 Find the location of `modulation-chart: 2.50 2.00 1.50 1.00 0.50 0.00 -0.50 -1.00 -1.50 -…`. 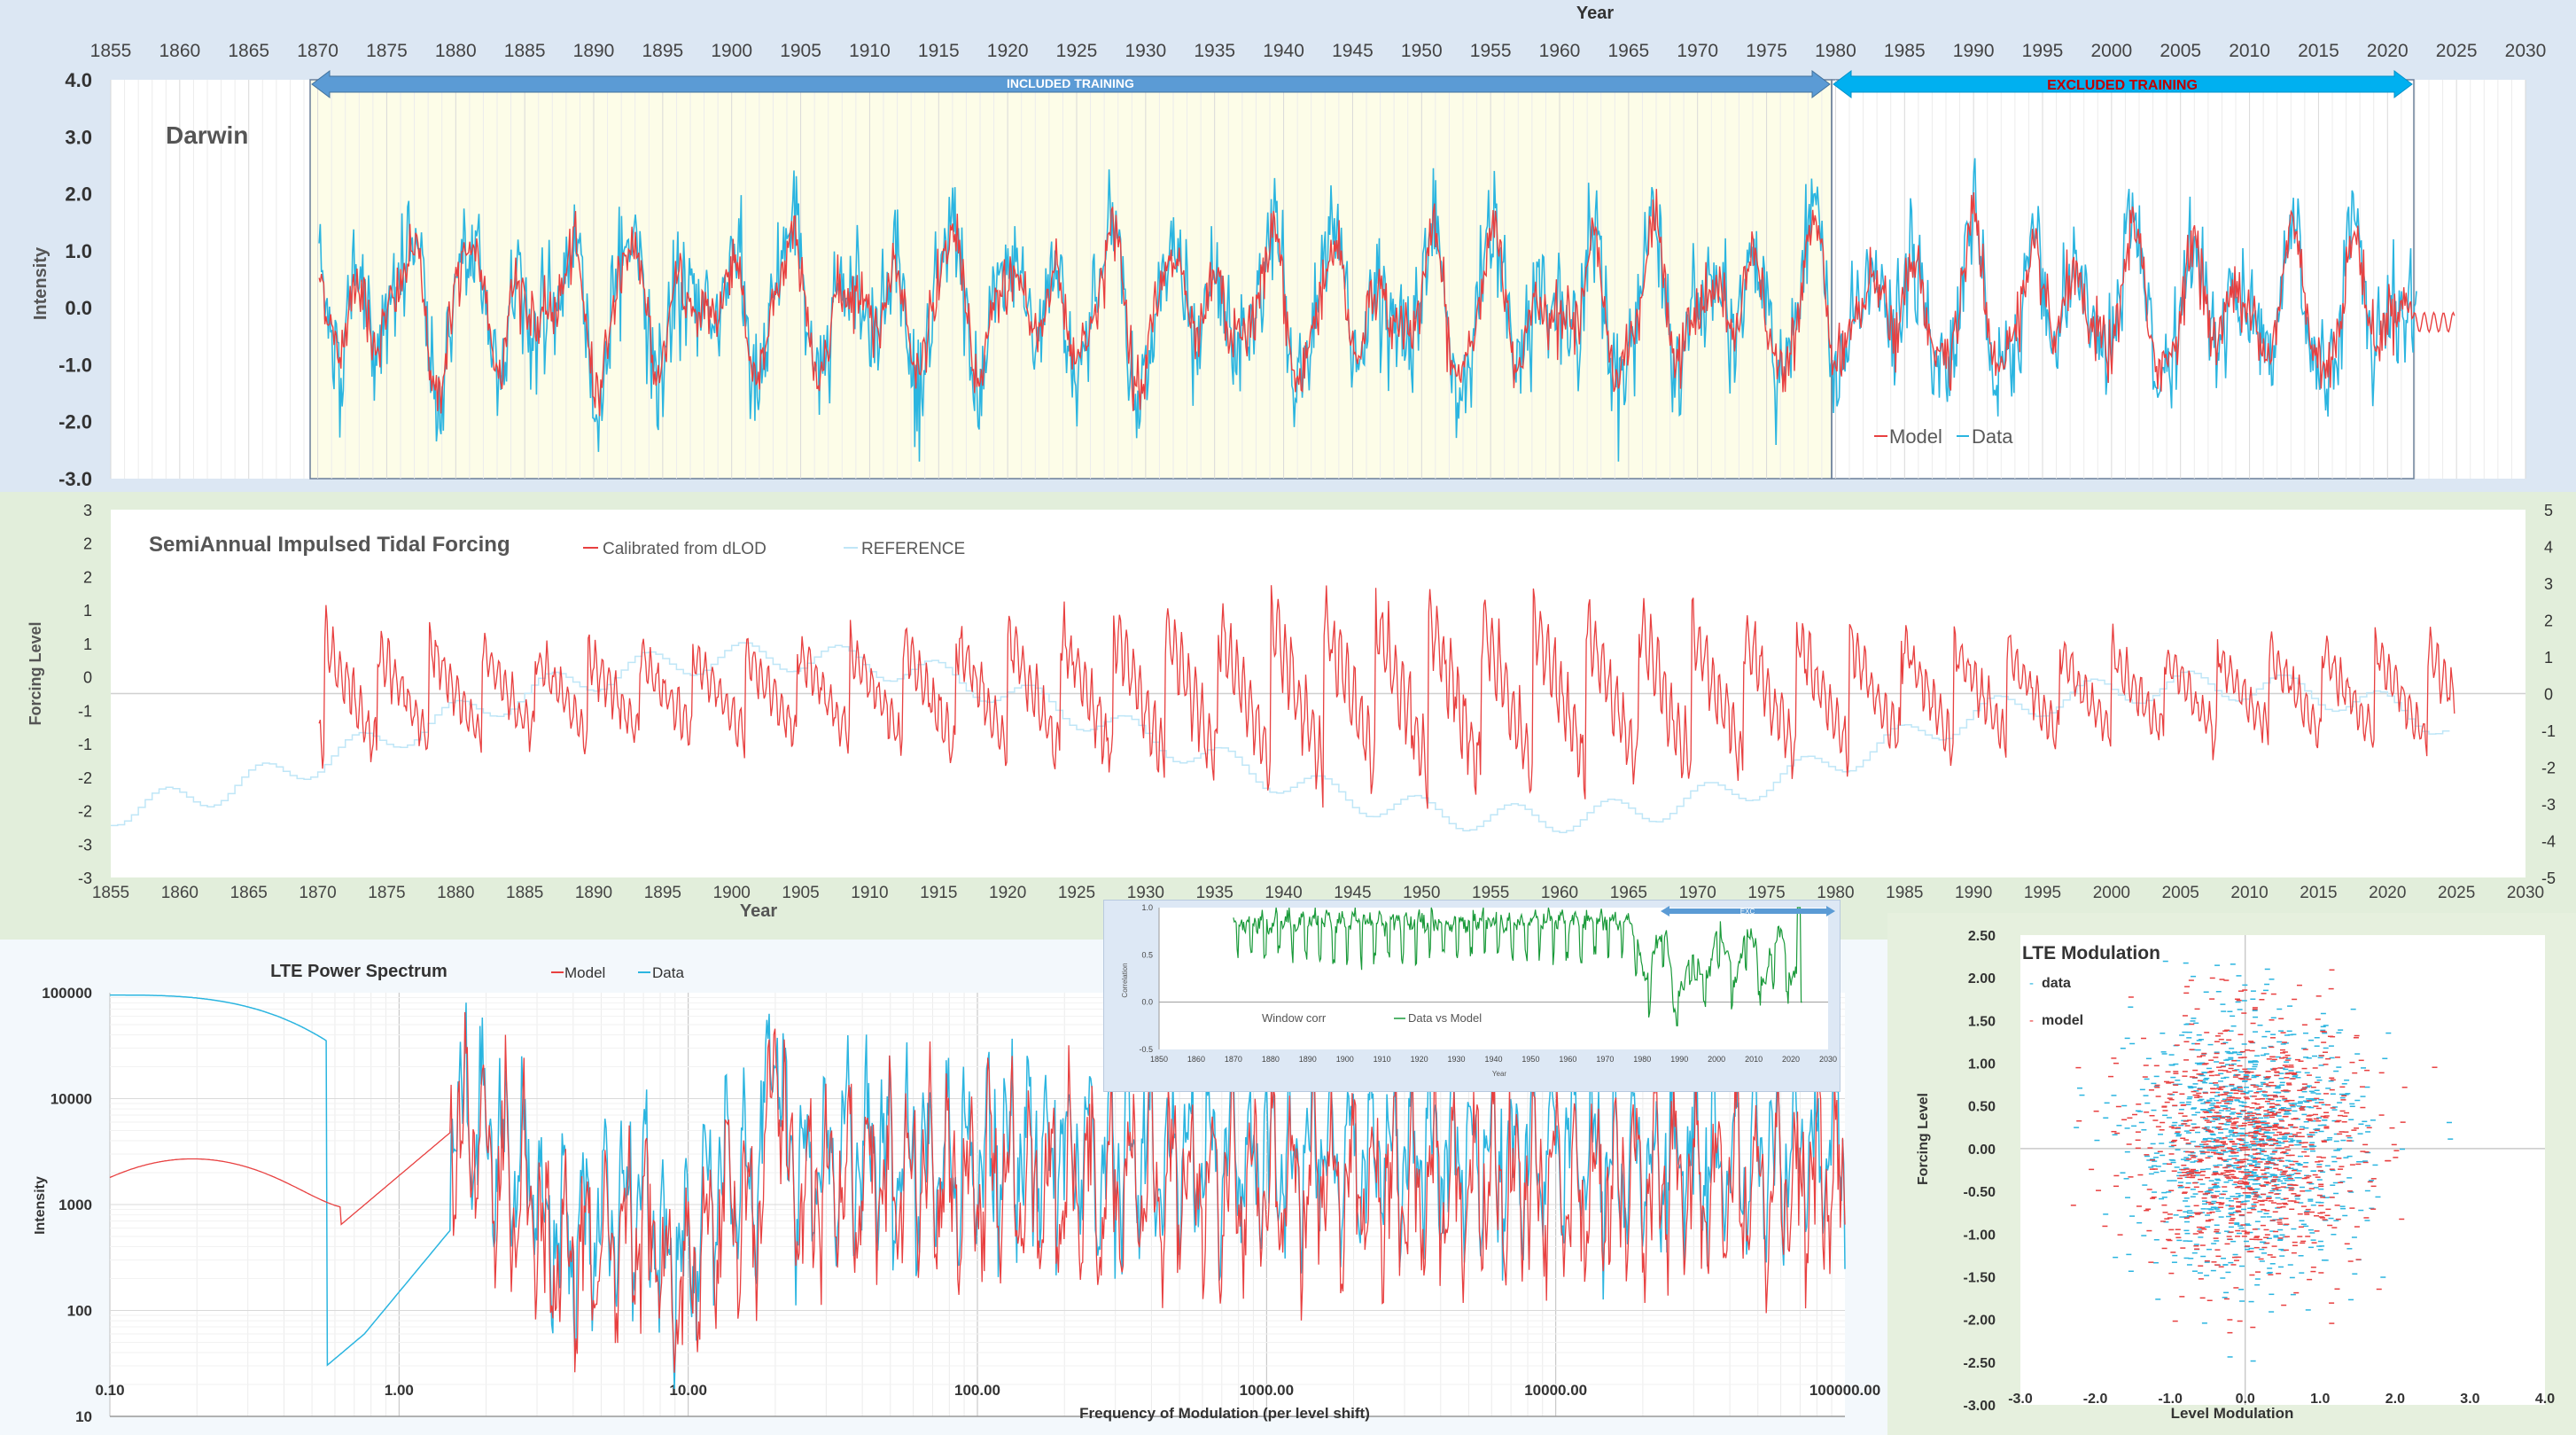

modulation-chart: 2.50 2.00 1.50 1.00 0.50 0.00 -0.50 -1.00 -1.50 -… is located at coordinates (2236, 1175).